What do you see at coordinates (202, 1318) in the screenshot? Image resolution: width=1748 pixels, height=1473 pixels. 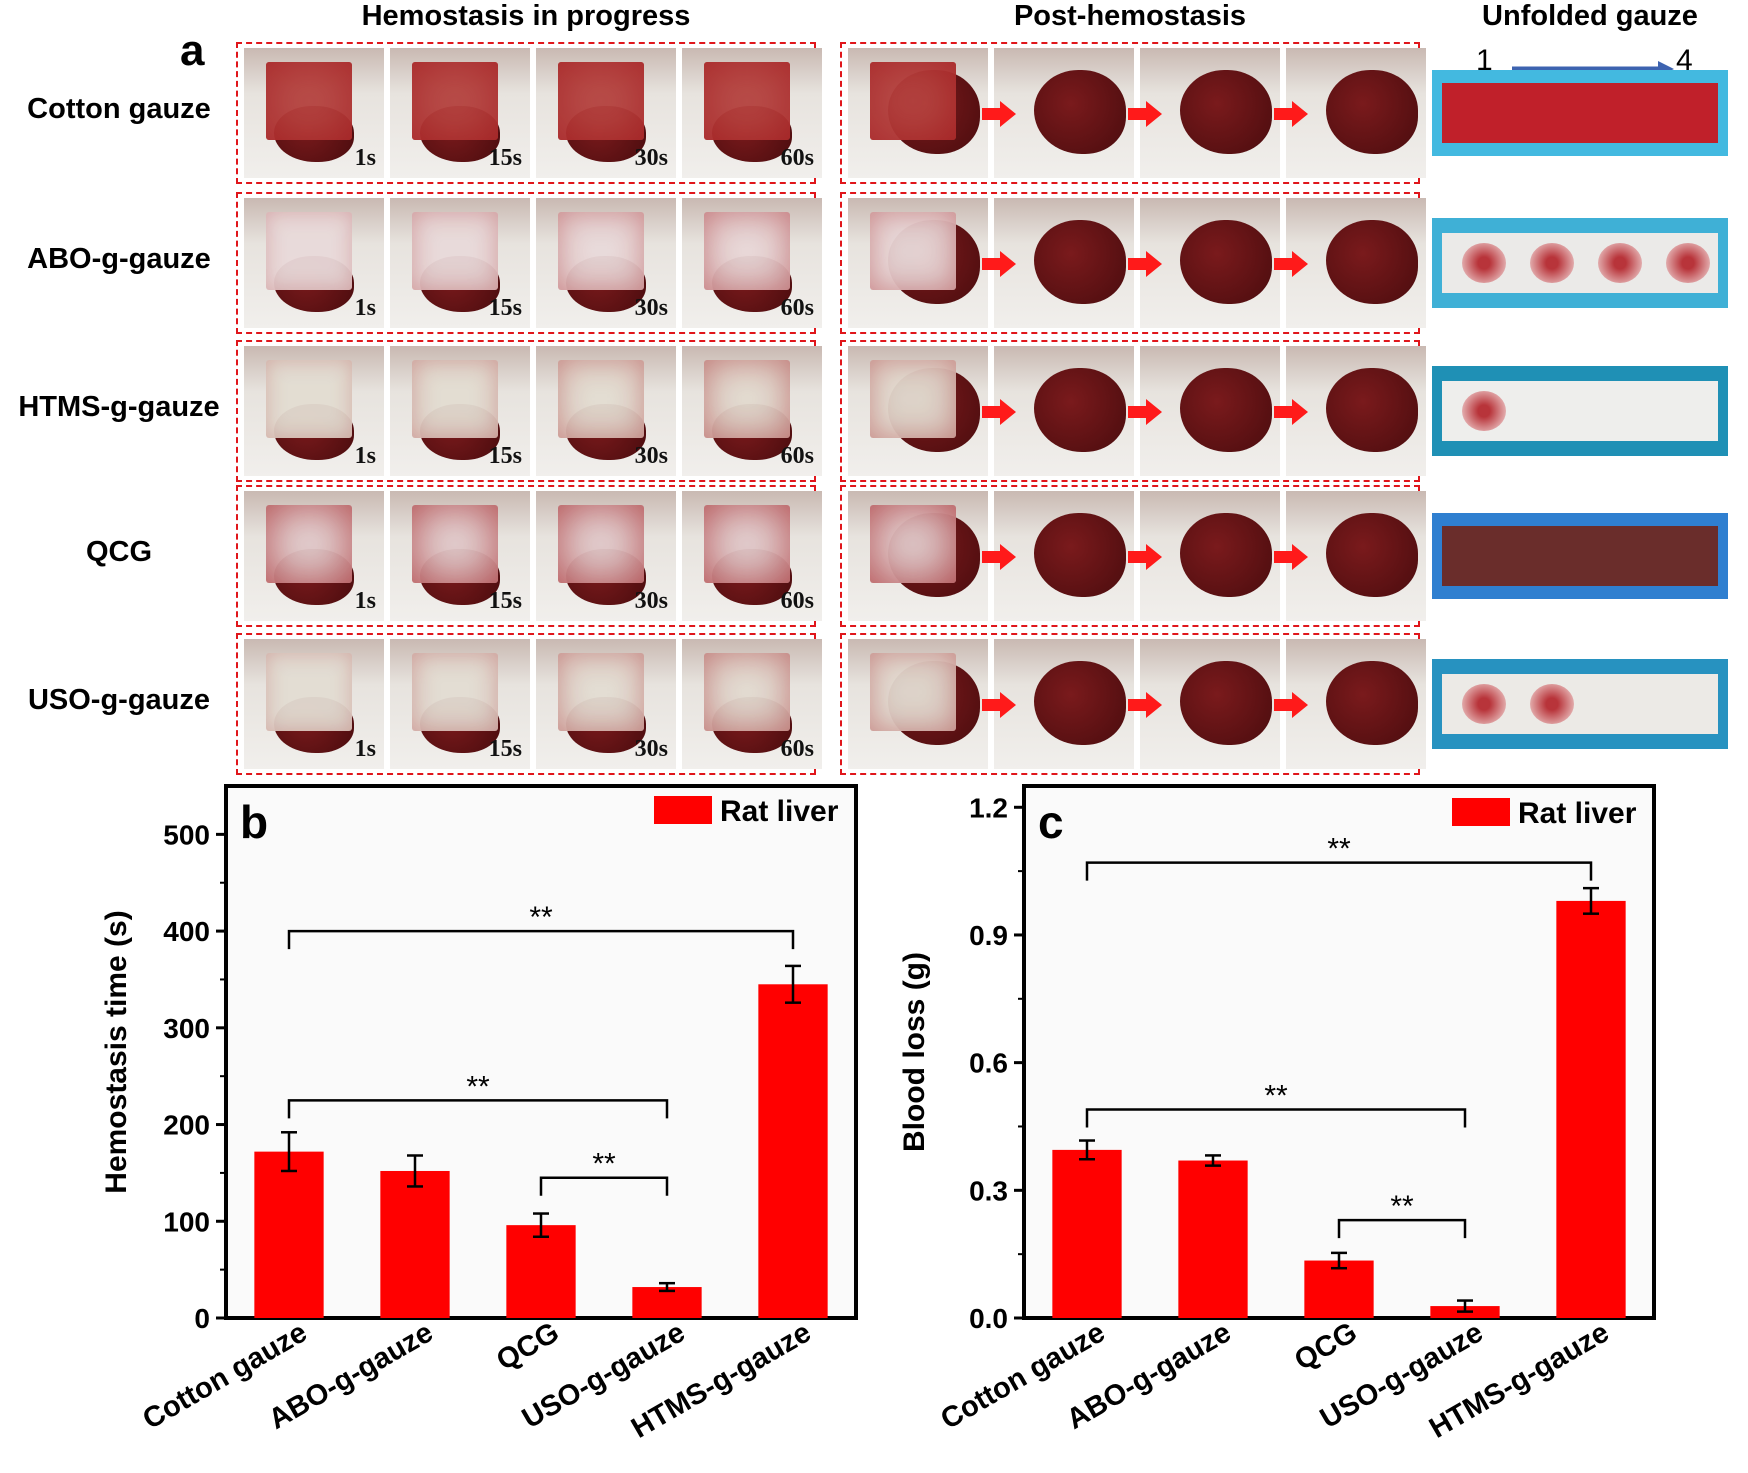 I see `y-tick-label: 0` at bounding box center [202, 1318].